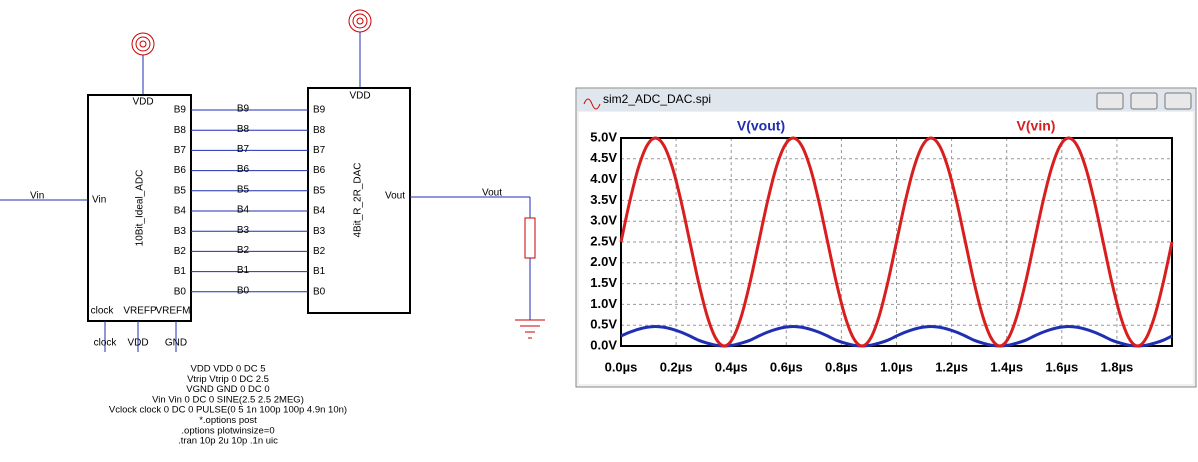 The image size is (1198, 462). I want to click on dac-block, so click(359, 200).